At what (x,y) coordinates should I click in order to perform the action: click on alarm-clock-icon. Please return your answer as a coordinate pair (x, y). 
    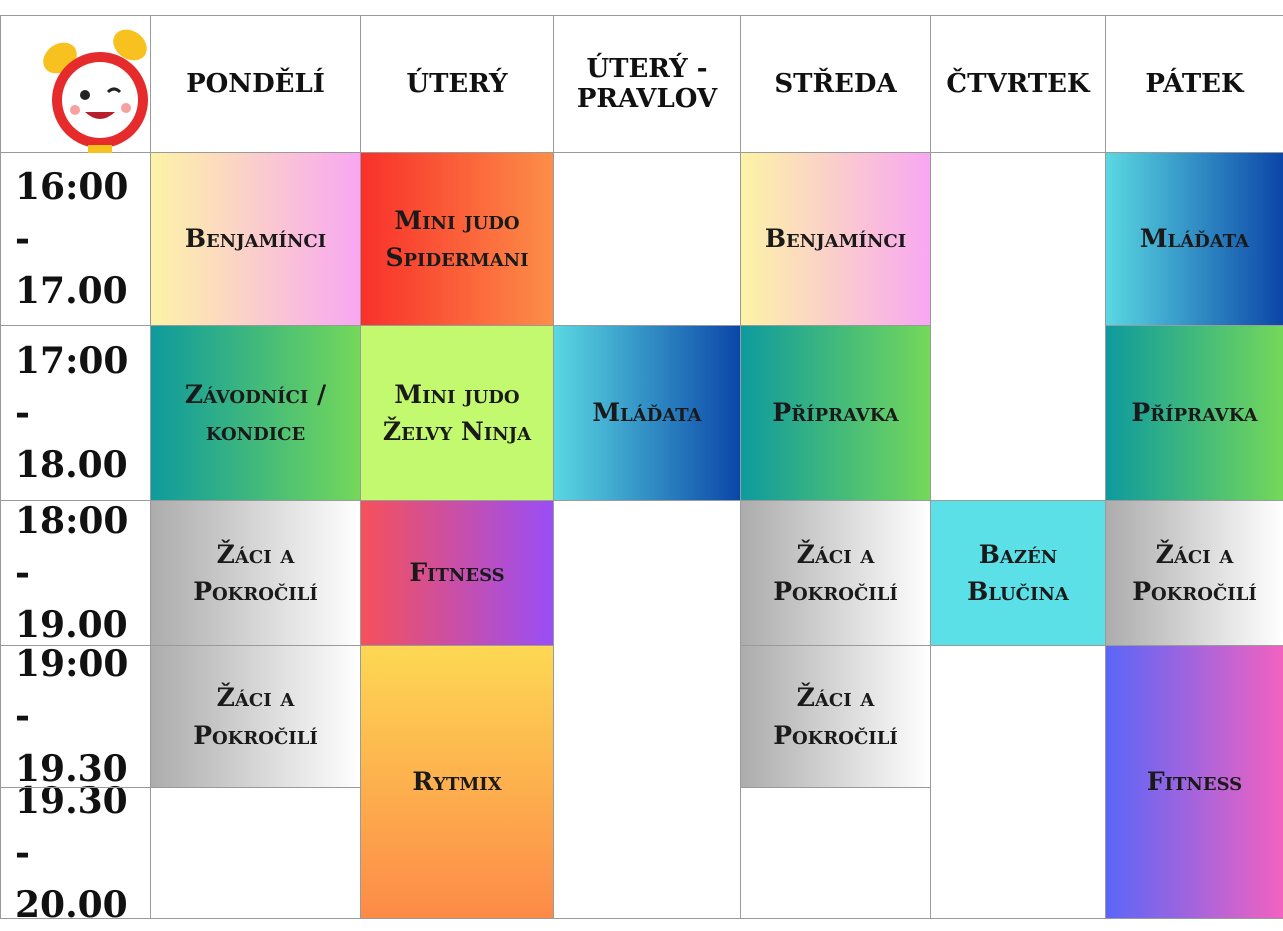
    Looking at the image, I should click on (95, 91).